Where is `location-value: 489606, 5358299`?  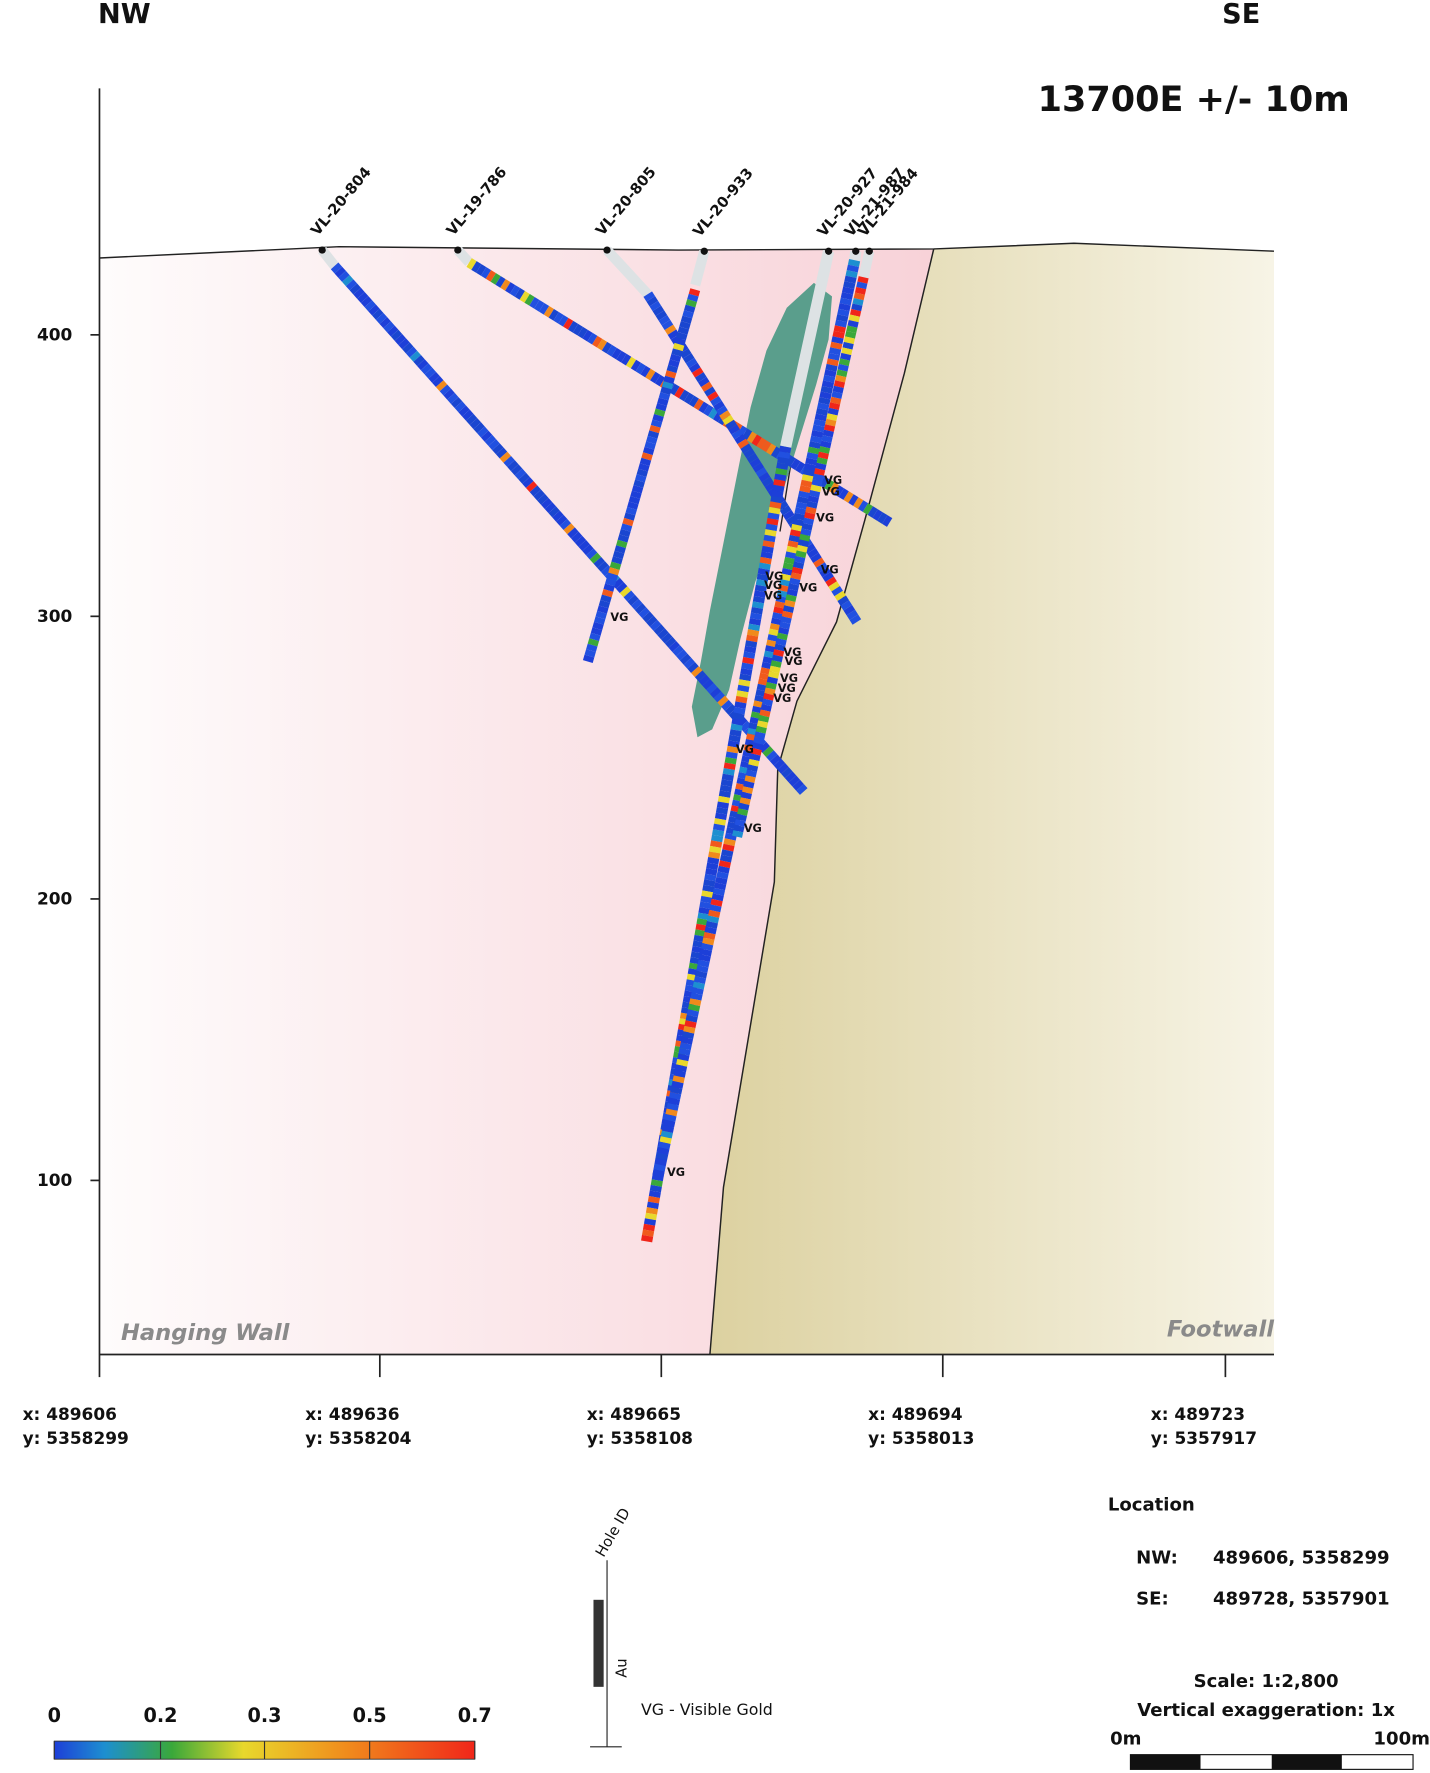
location-value: 489606, 5358299 is located at coordinates (1301, 1558).